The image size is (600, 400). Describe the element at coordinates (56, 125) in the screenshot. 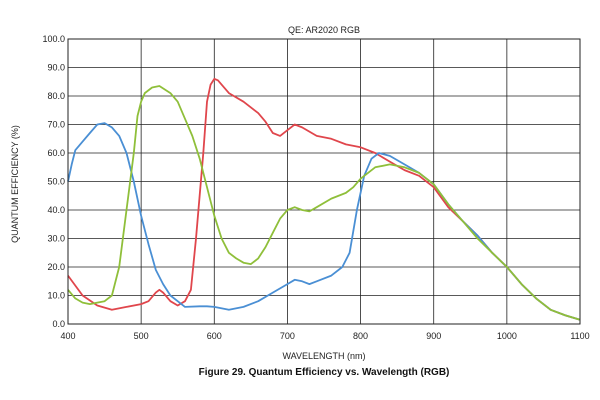

I see `y-tick-label: 70.0` at that location.